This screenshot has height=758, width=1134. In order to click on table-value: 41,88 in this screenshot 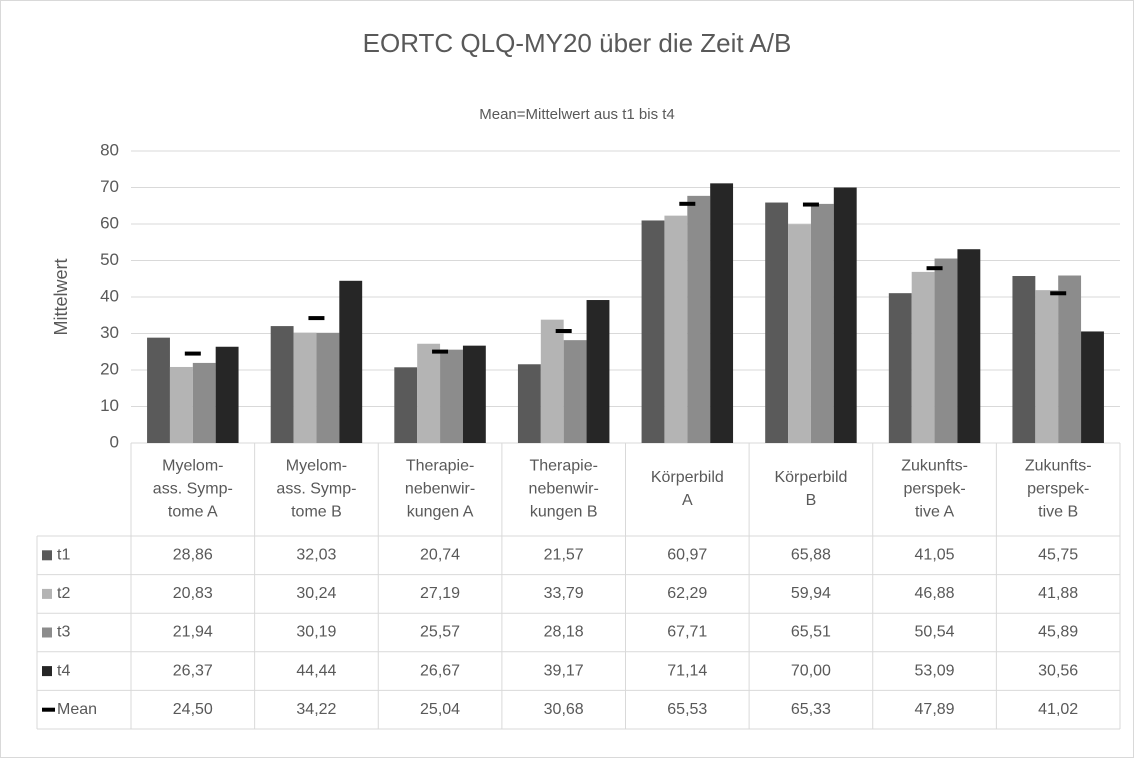, I will do `click(1058, 593)`.